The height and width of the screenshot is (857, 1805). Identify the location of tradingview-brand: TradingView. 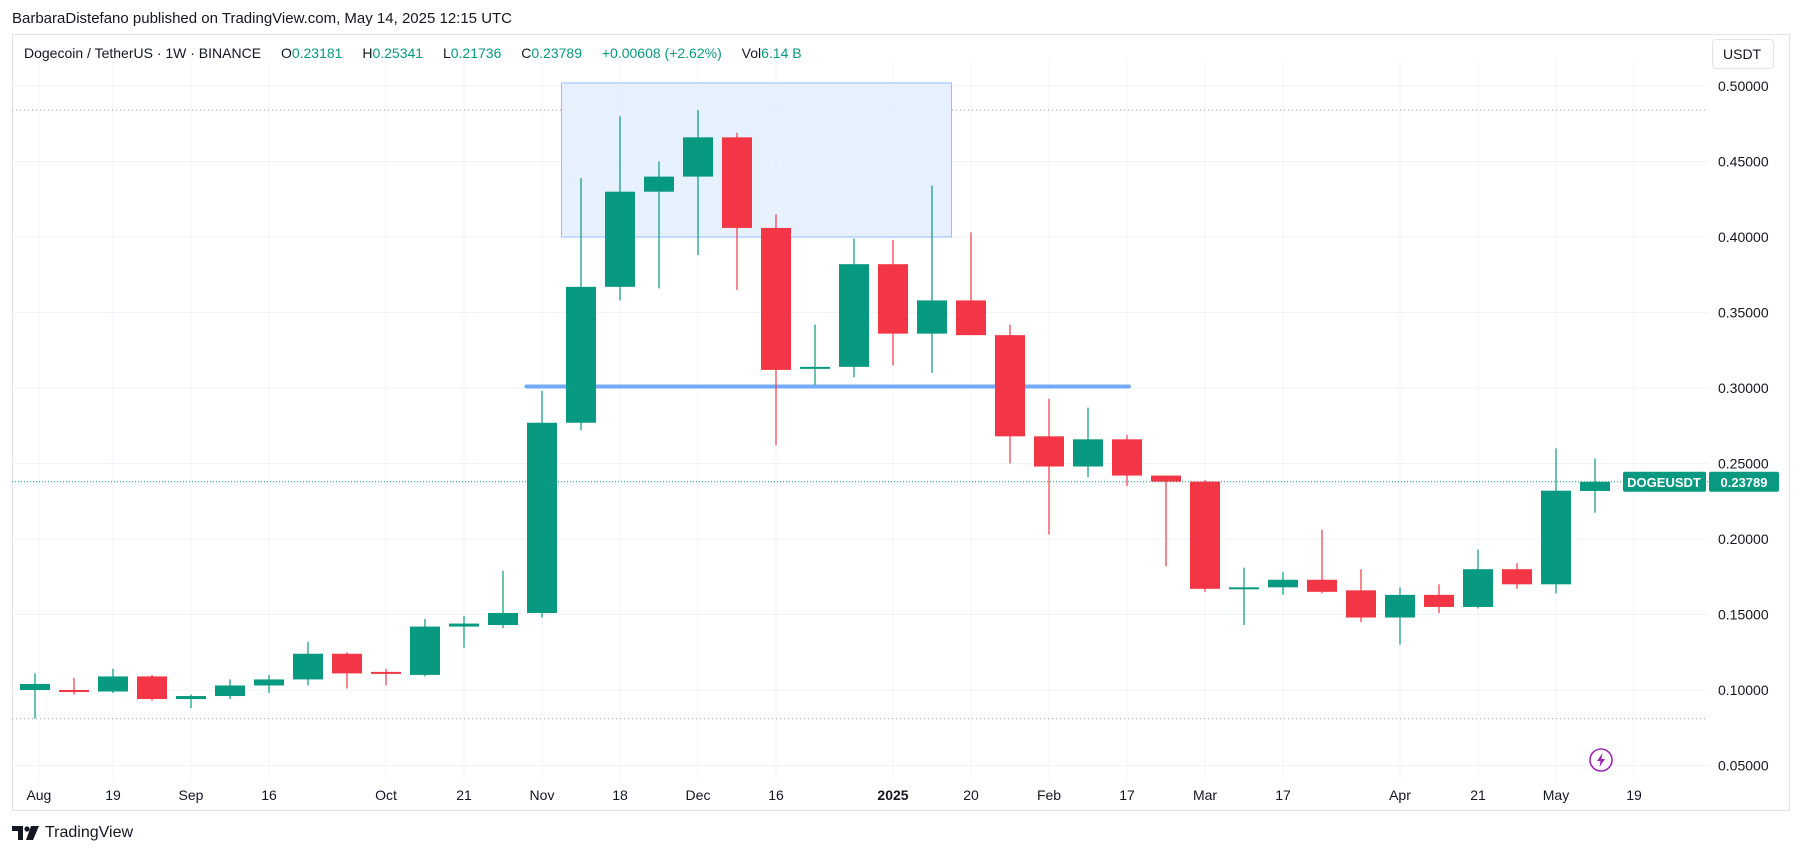
(72, 833).